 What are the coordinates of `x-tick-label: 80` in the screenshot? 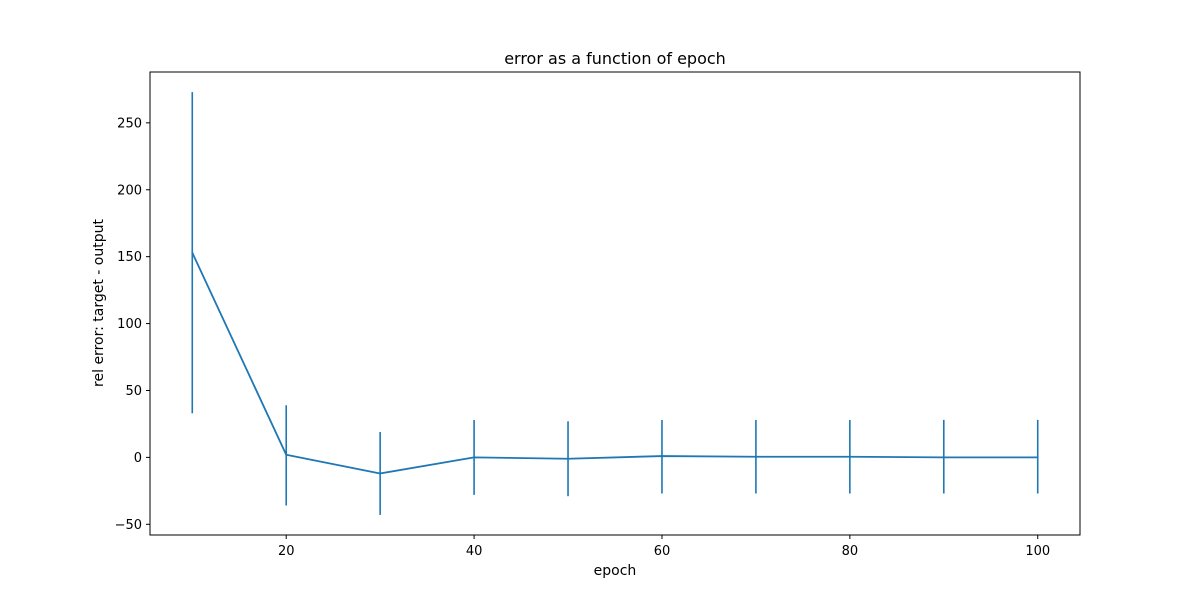 It's located at (850, 551).